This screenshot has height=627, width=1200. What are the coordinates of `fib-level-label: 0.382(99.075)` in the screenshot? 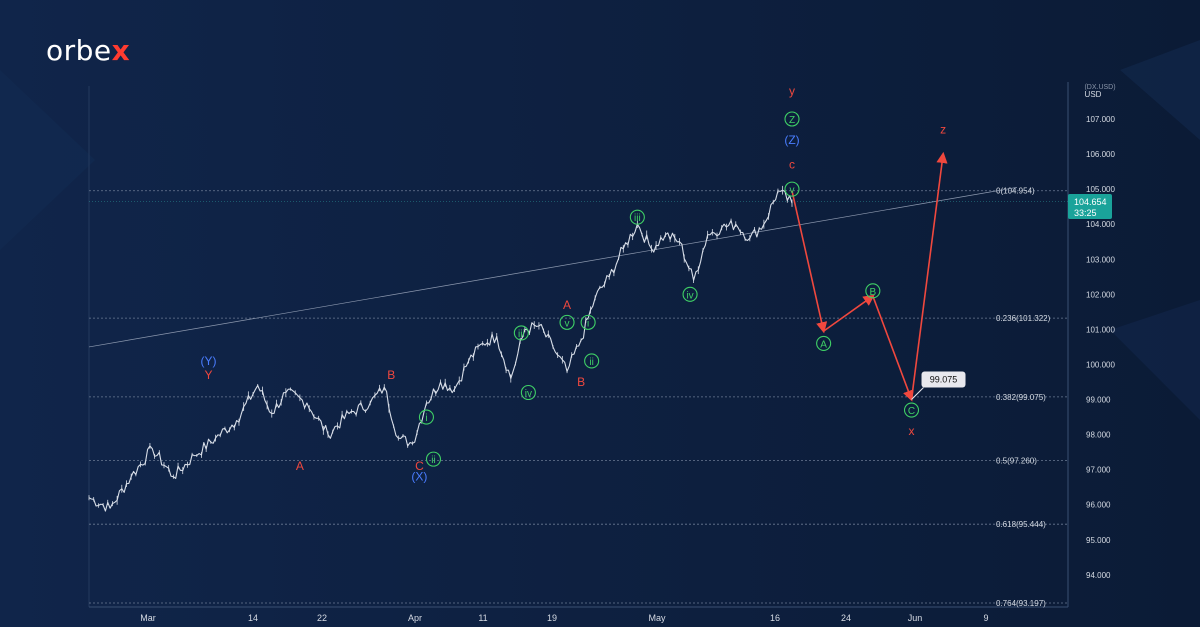 It's located at (1021, 397).